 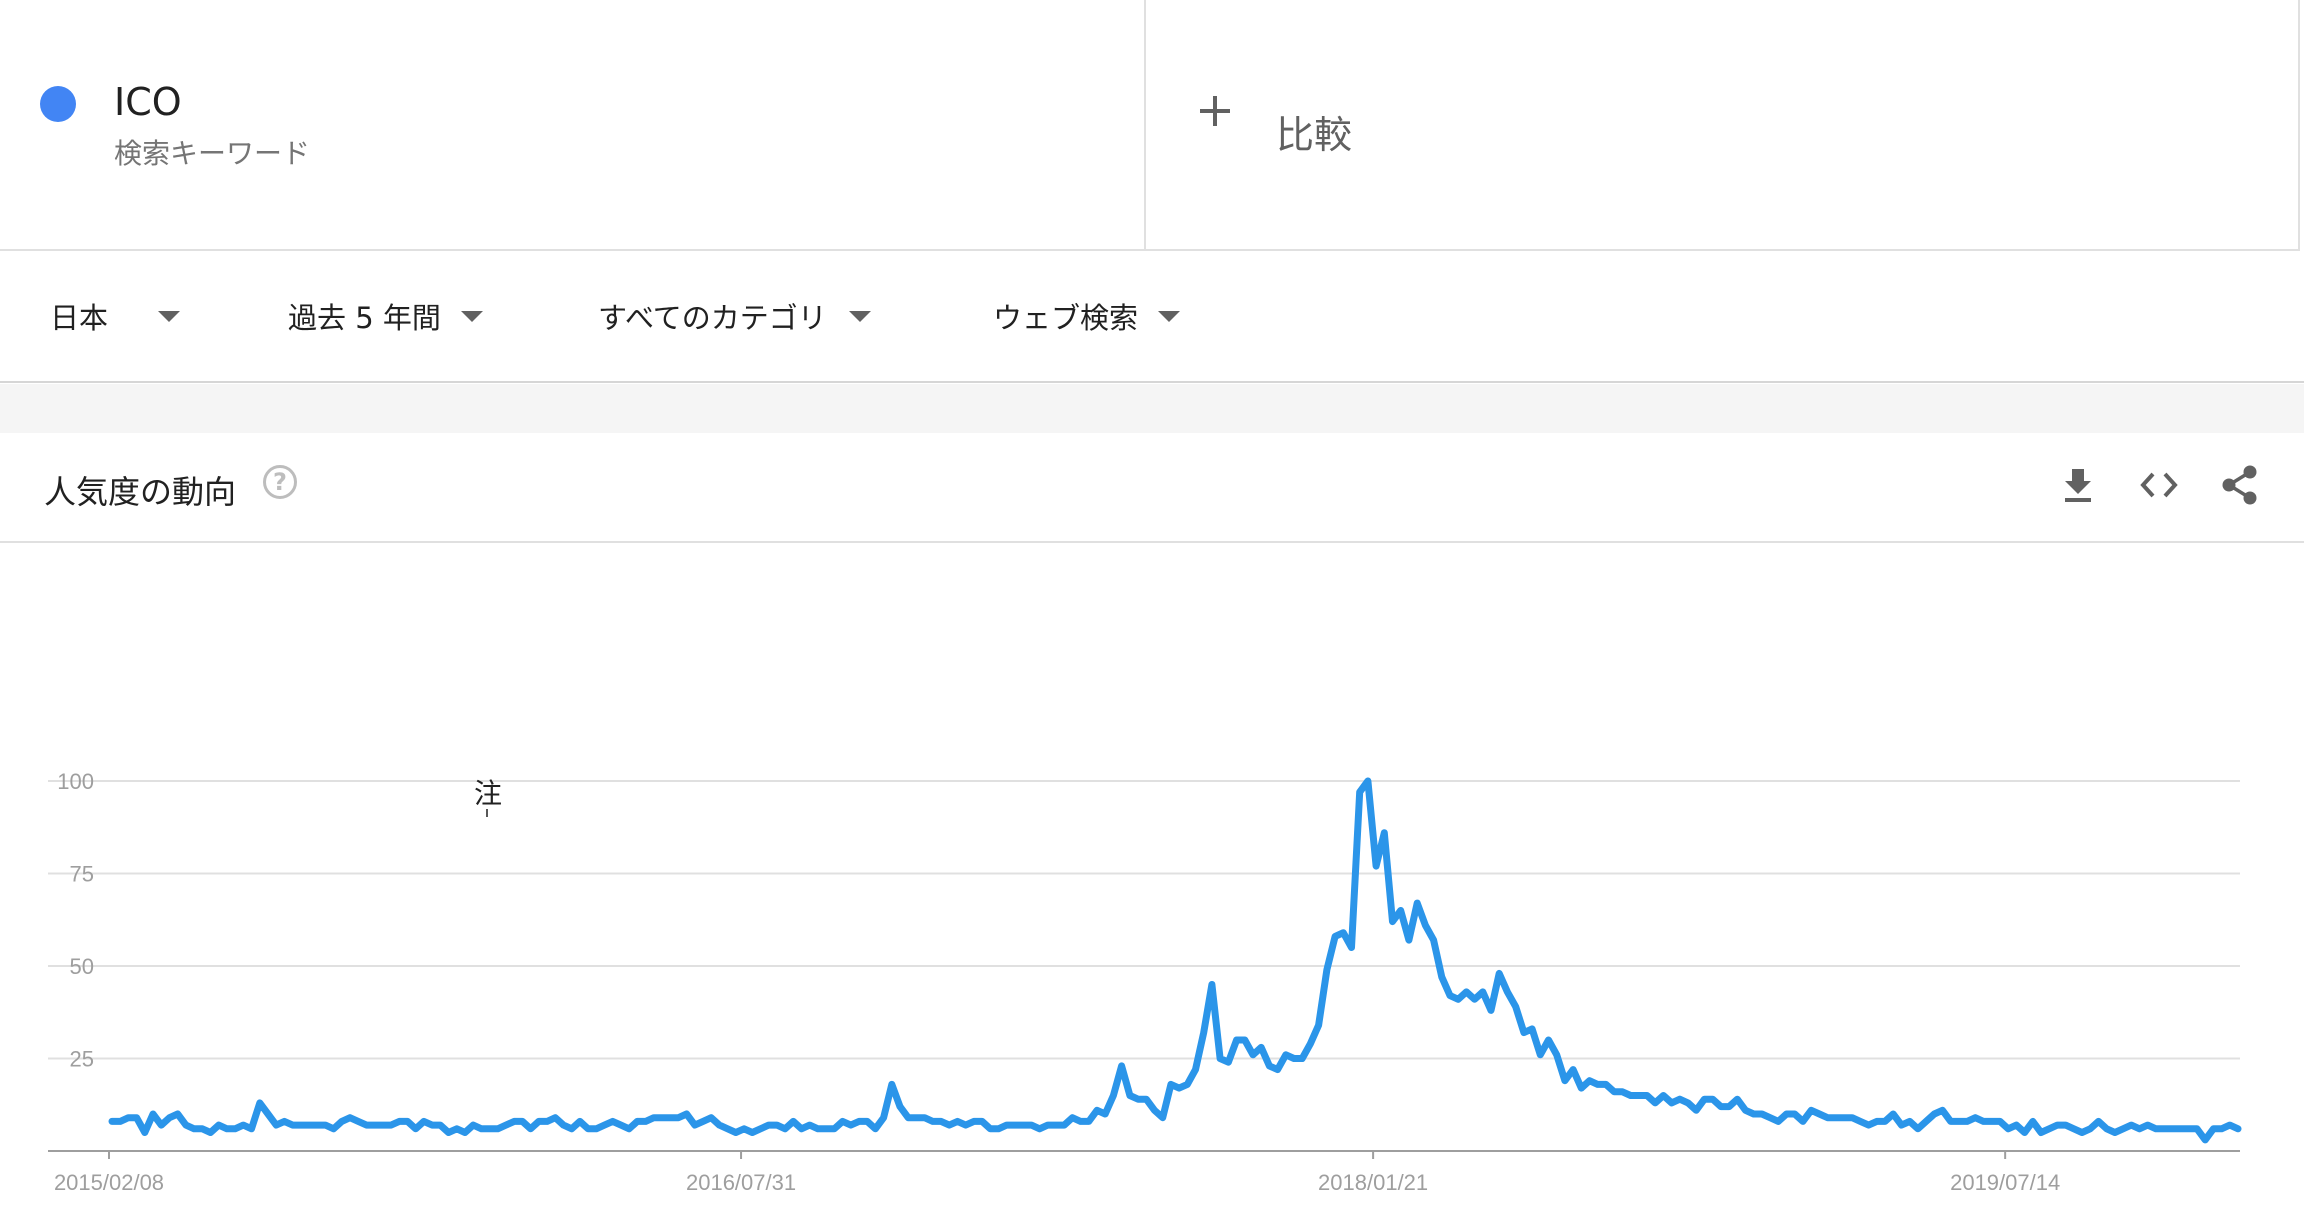 I want to click on category-filter: すべてのカテゴリ, so click(x=734, y=316).